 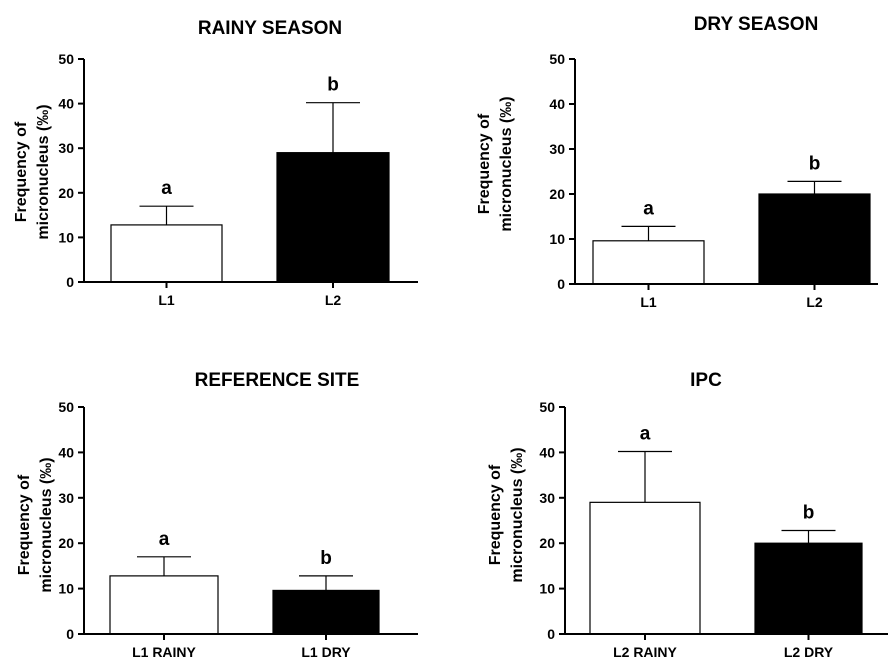 What do you see at coordinates (756, 24) in the screenshot?
I see `chart-title: DRY SEASON` at bounding box center [756, 24].